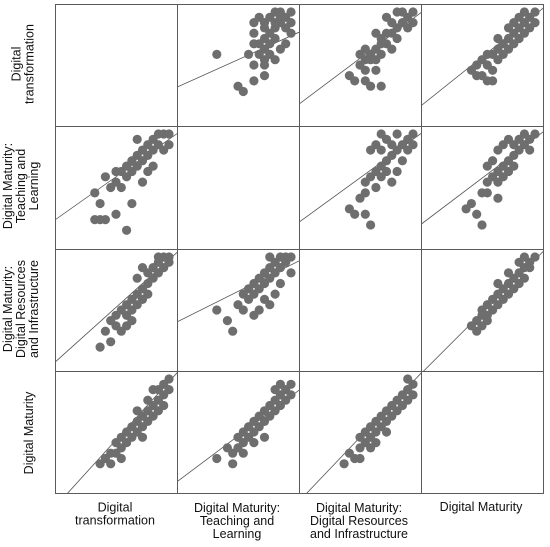 This screenshot has width=550, height=547. What do you see at coordinates (29, 432) in the screenshot?
I see `row-label-3: Digital Maturity` at bounding box center [29, 432].